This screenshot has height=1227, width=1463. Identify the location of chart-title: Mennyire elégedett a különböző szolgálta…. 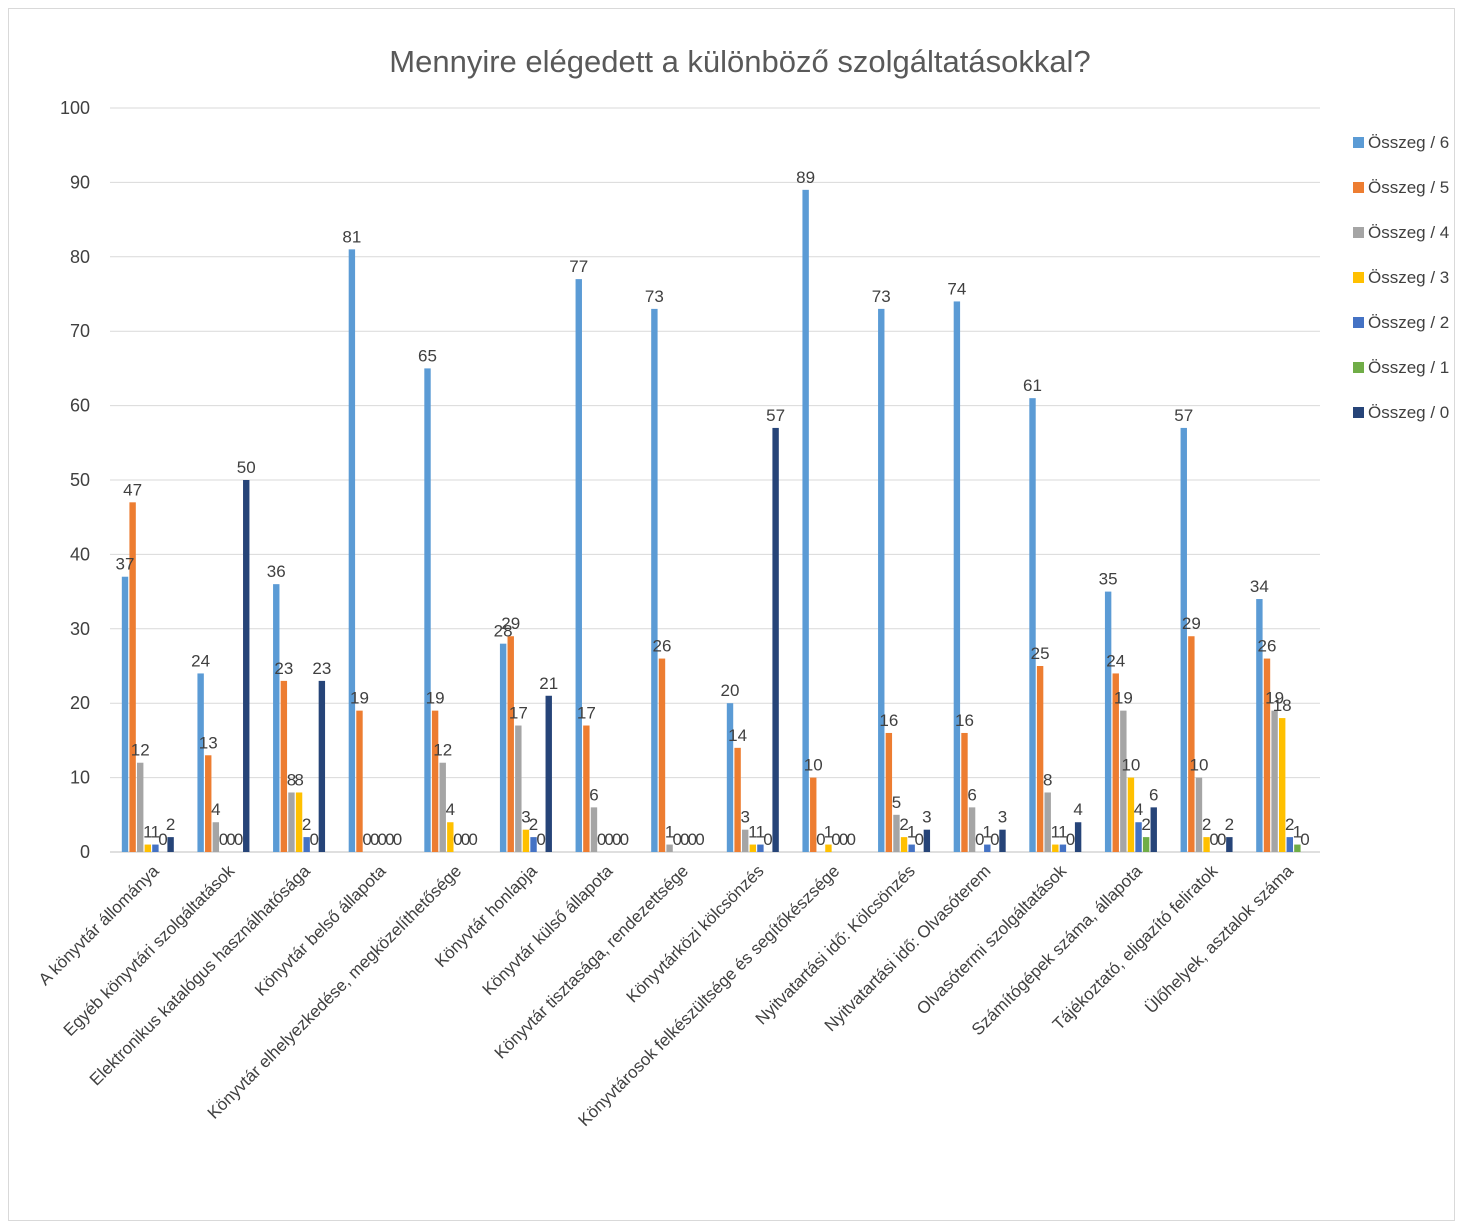
(739, 61).